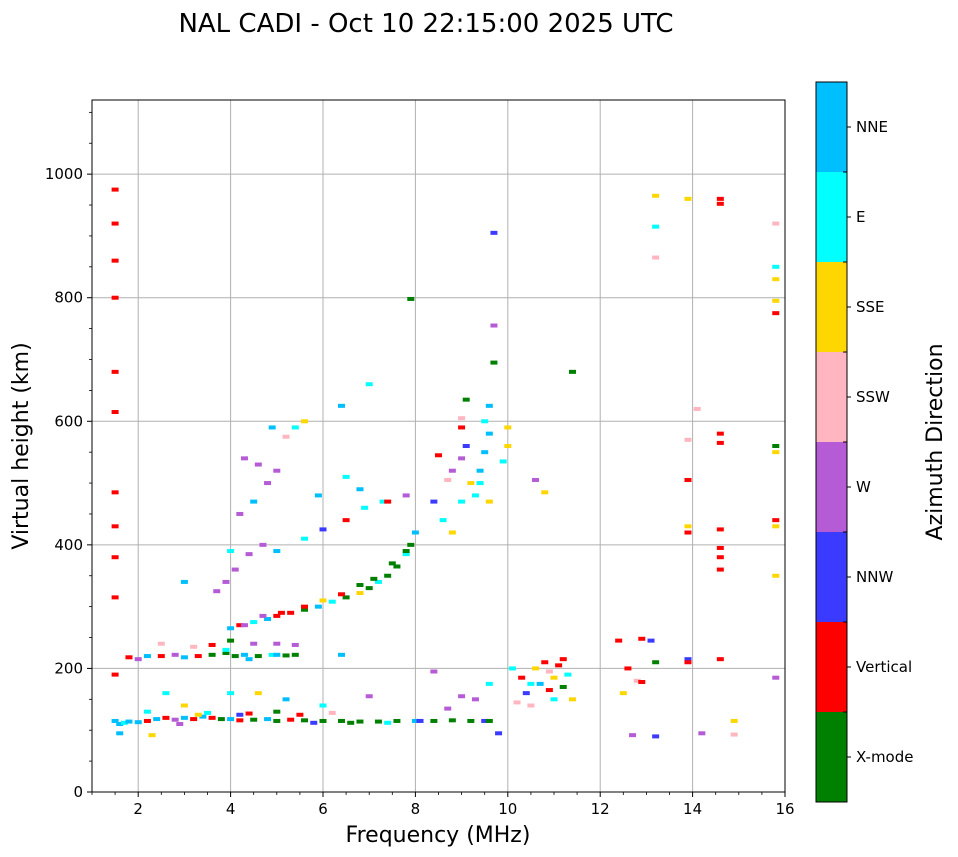  What do you see at coordinates (64, 174) in the screenshot?
I see `y-tick-label: 1000` at bounding box center [64, 174].